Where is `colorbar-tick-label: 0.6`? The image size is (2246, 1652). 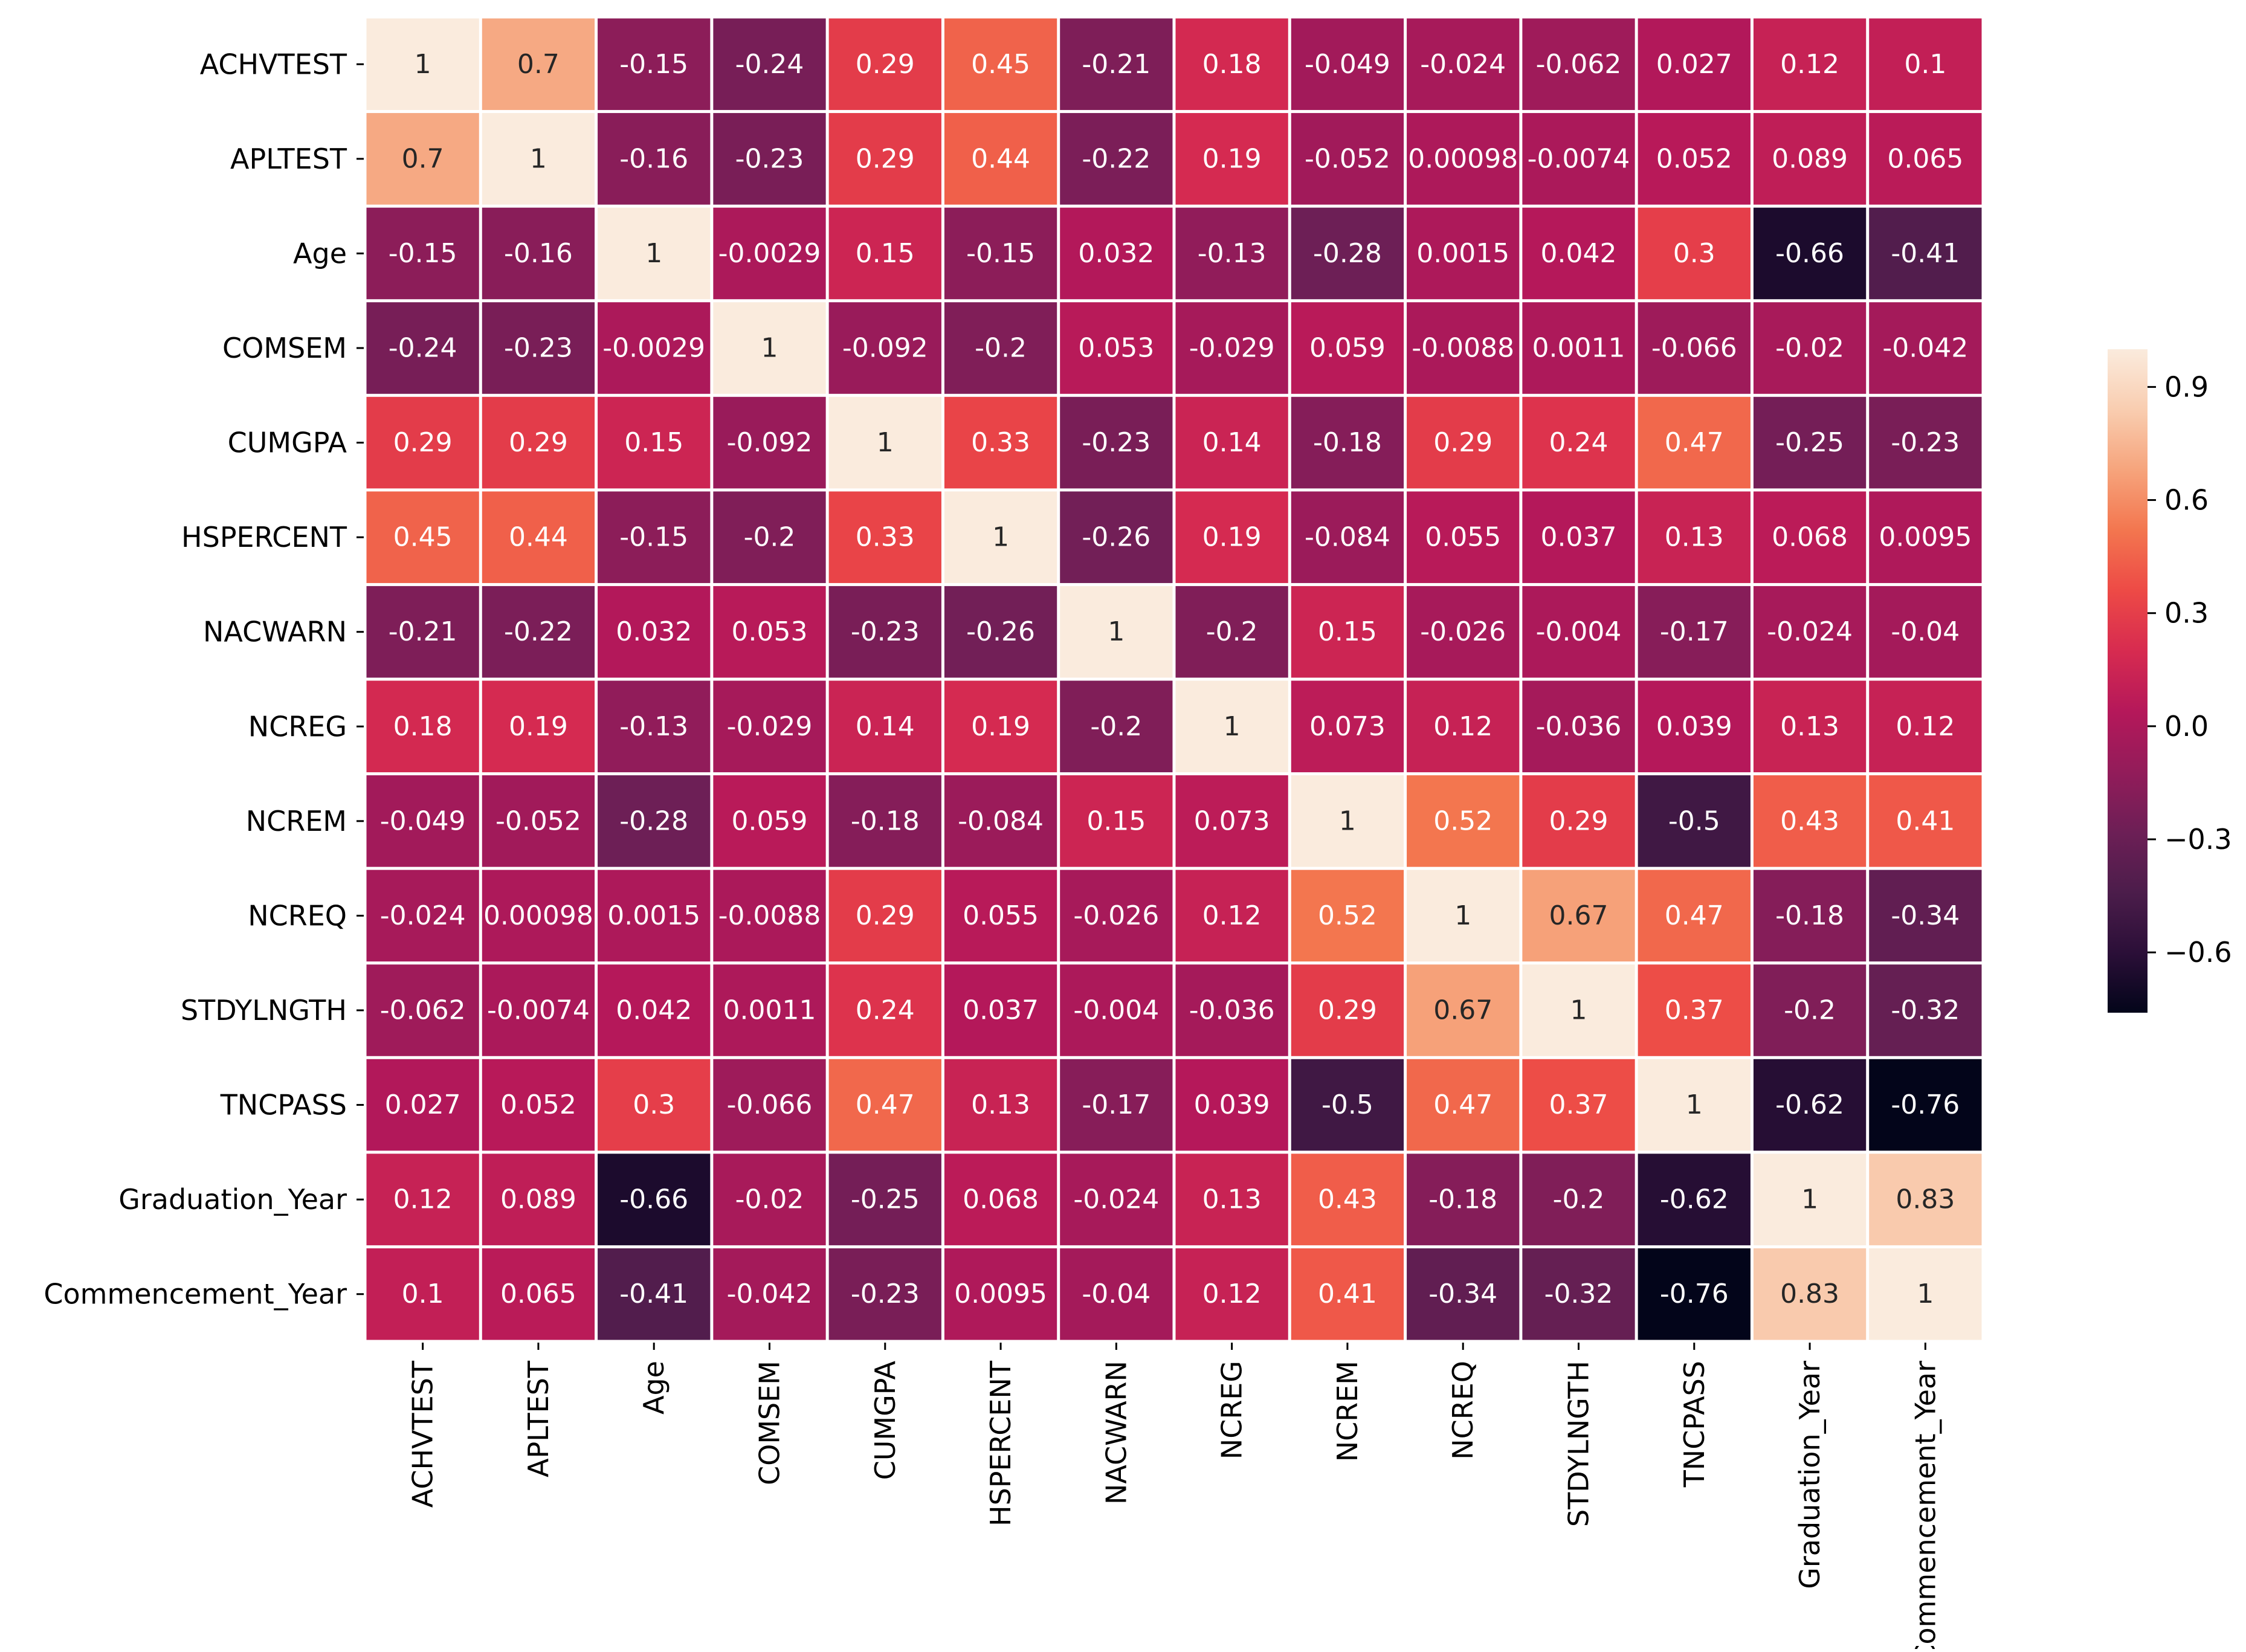 colorbar-tick-label: 0.6 is located at coordinates (2186, 500).